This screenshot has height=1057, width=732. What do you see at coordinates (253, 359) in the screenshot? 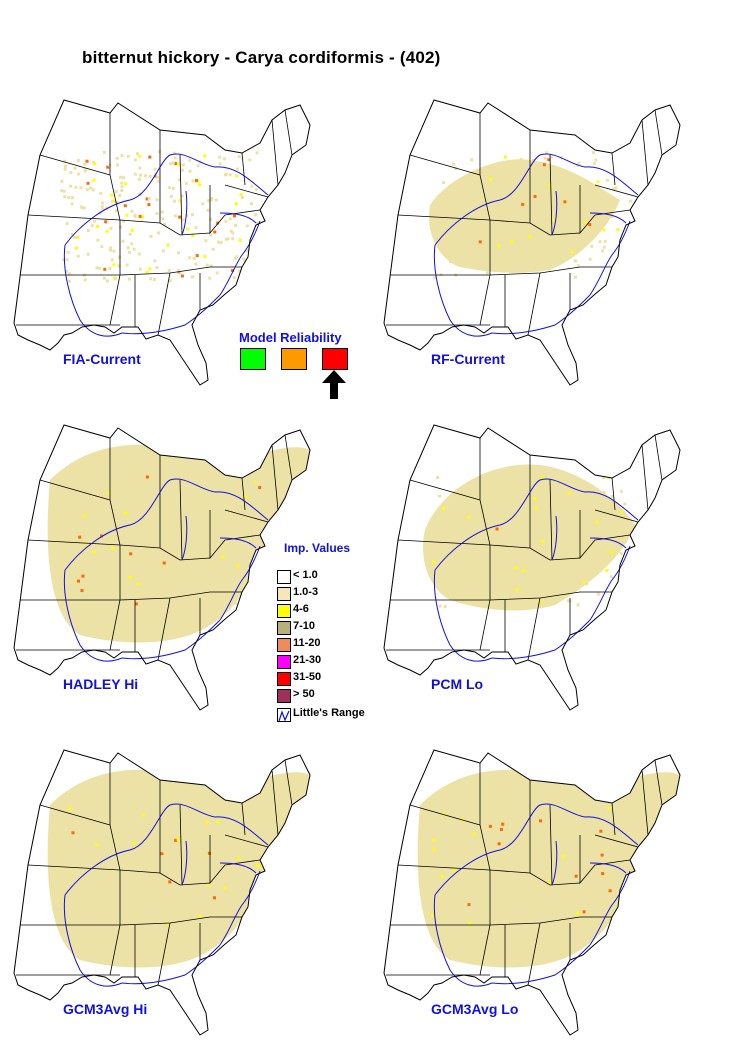
I see `reliability-green-box` at bounding box center [253, 359].